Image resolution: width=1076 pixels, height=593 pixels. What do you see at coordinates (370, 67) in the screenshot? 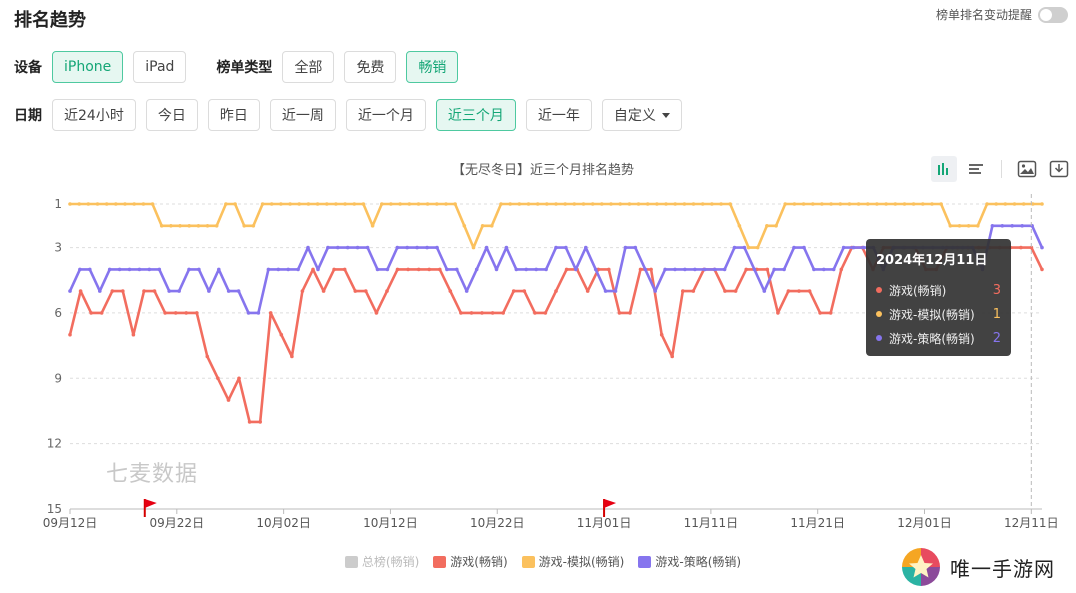
I see `board-free-button: 免费` at bounding box center [370, 67].